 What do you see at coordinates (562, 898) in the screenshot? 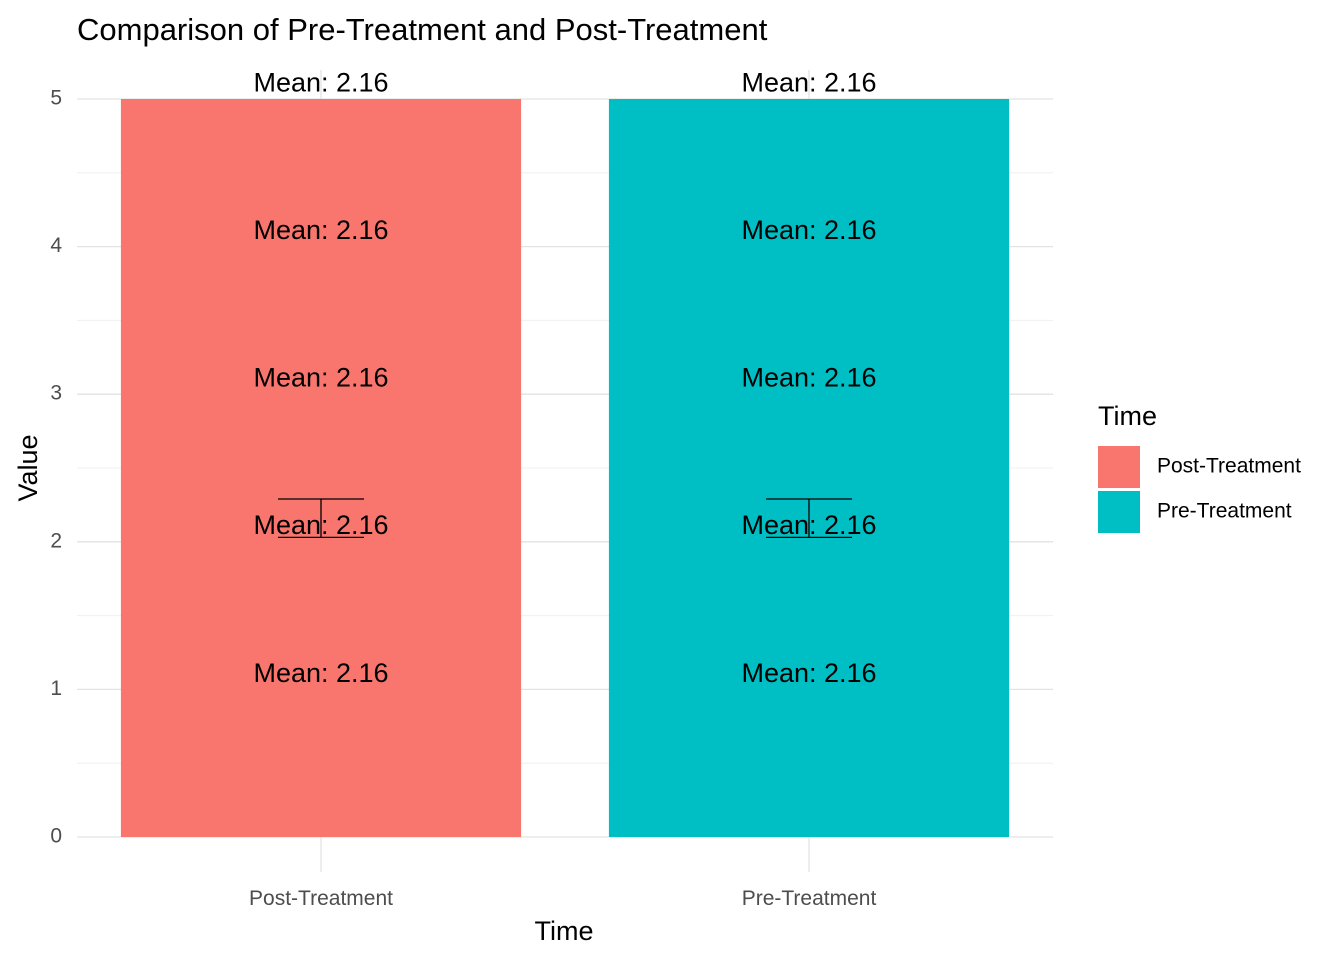
I see `x-axis-ticks: Post-Treatment Pre-Treatment` at bounding box center [562, 898].